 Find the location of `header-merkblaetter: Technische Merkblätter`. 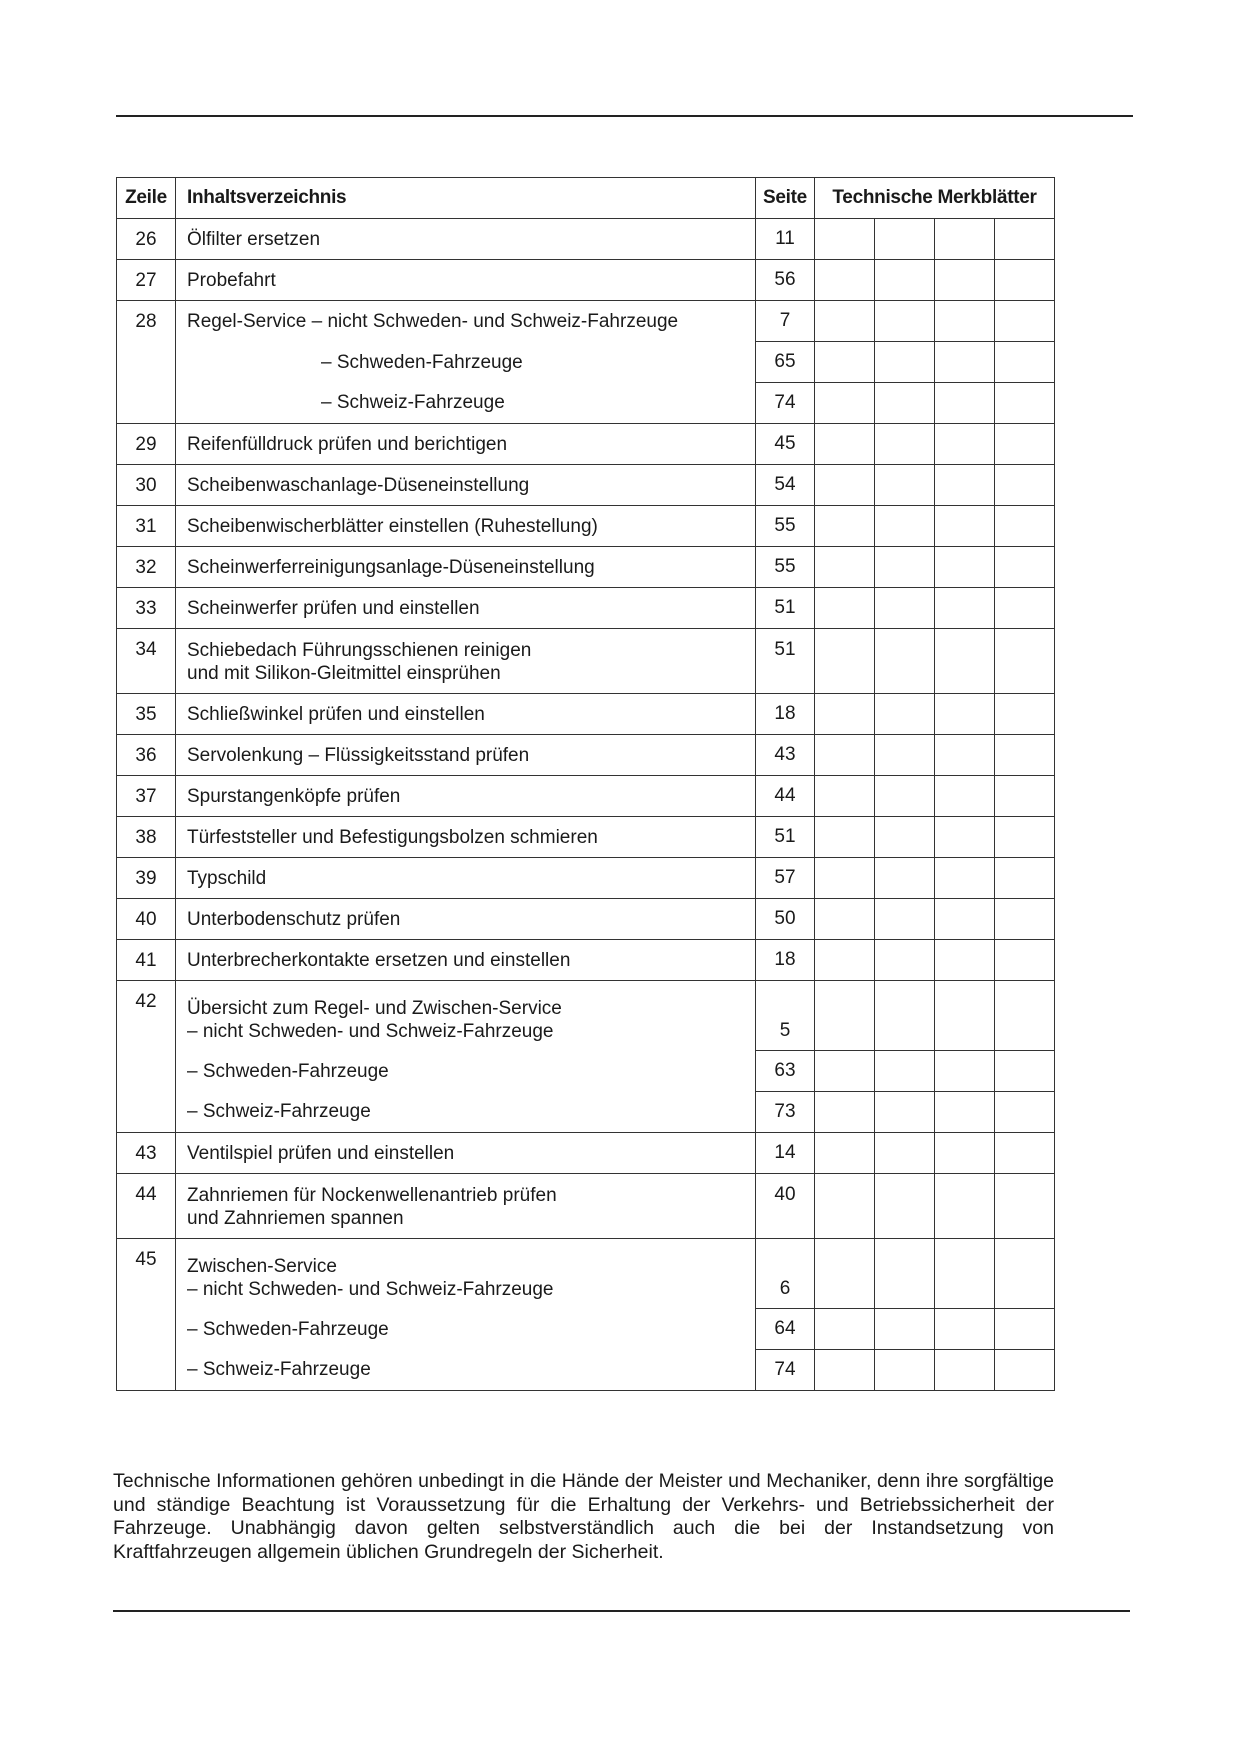

header-merkblaetter: Technische Merkblätter is located at coordinates (934, 198).